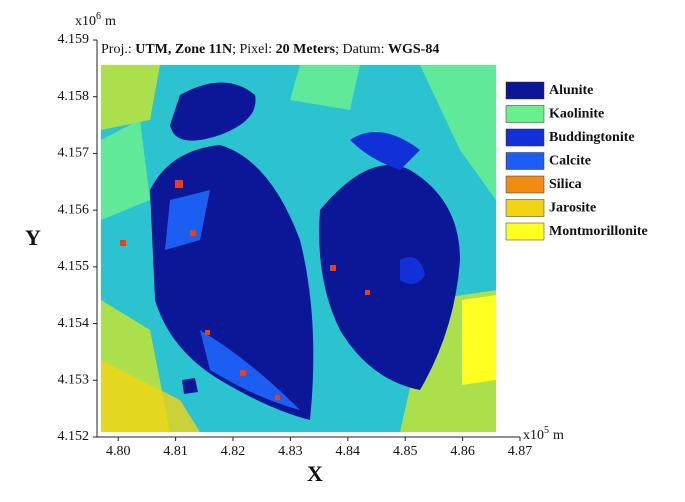 This screenshot has height=502, width=685. Describe the element at coordinates (118, 451) in the screenshot. I see `x-tick-label: 4.80` at that location.